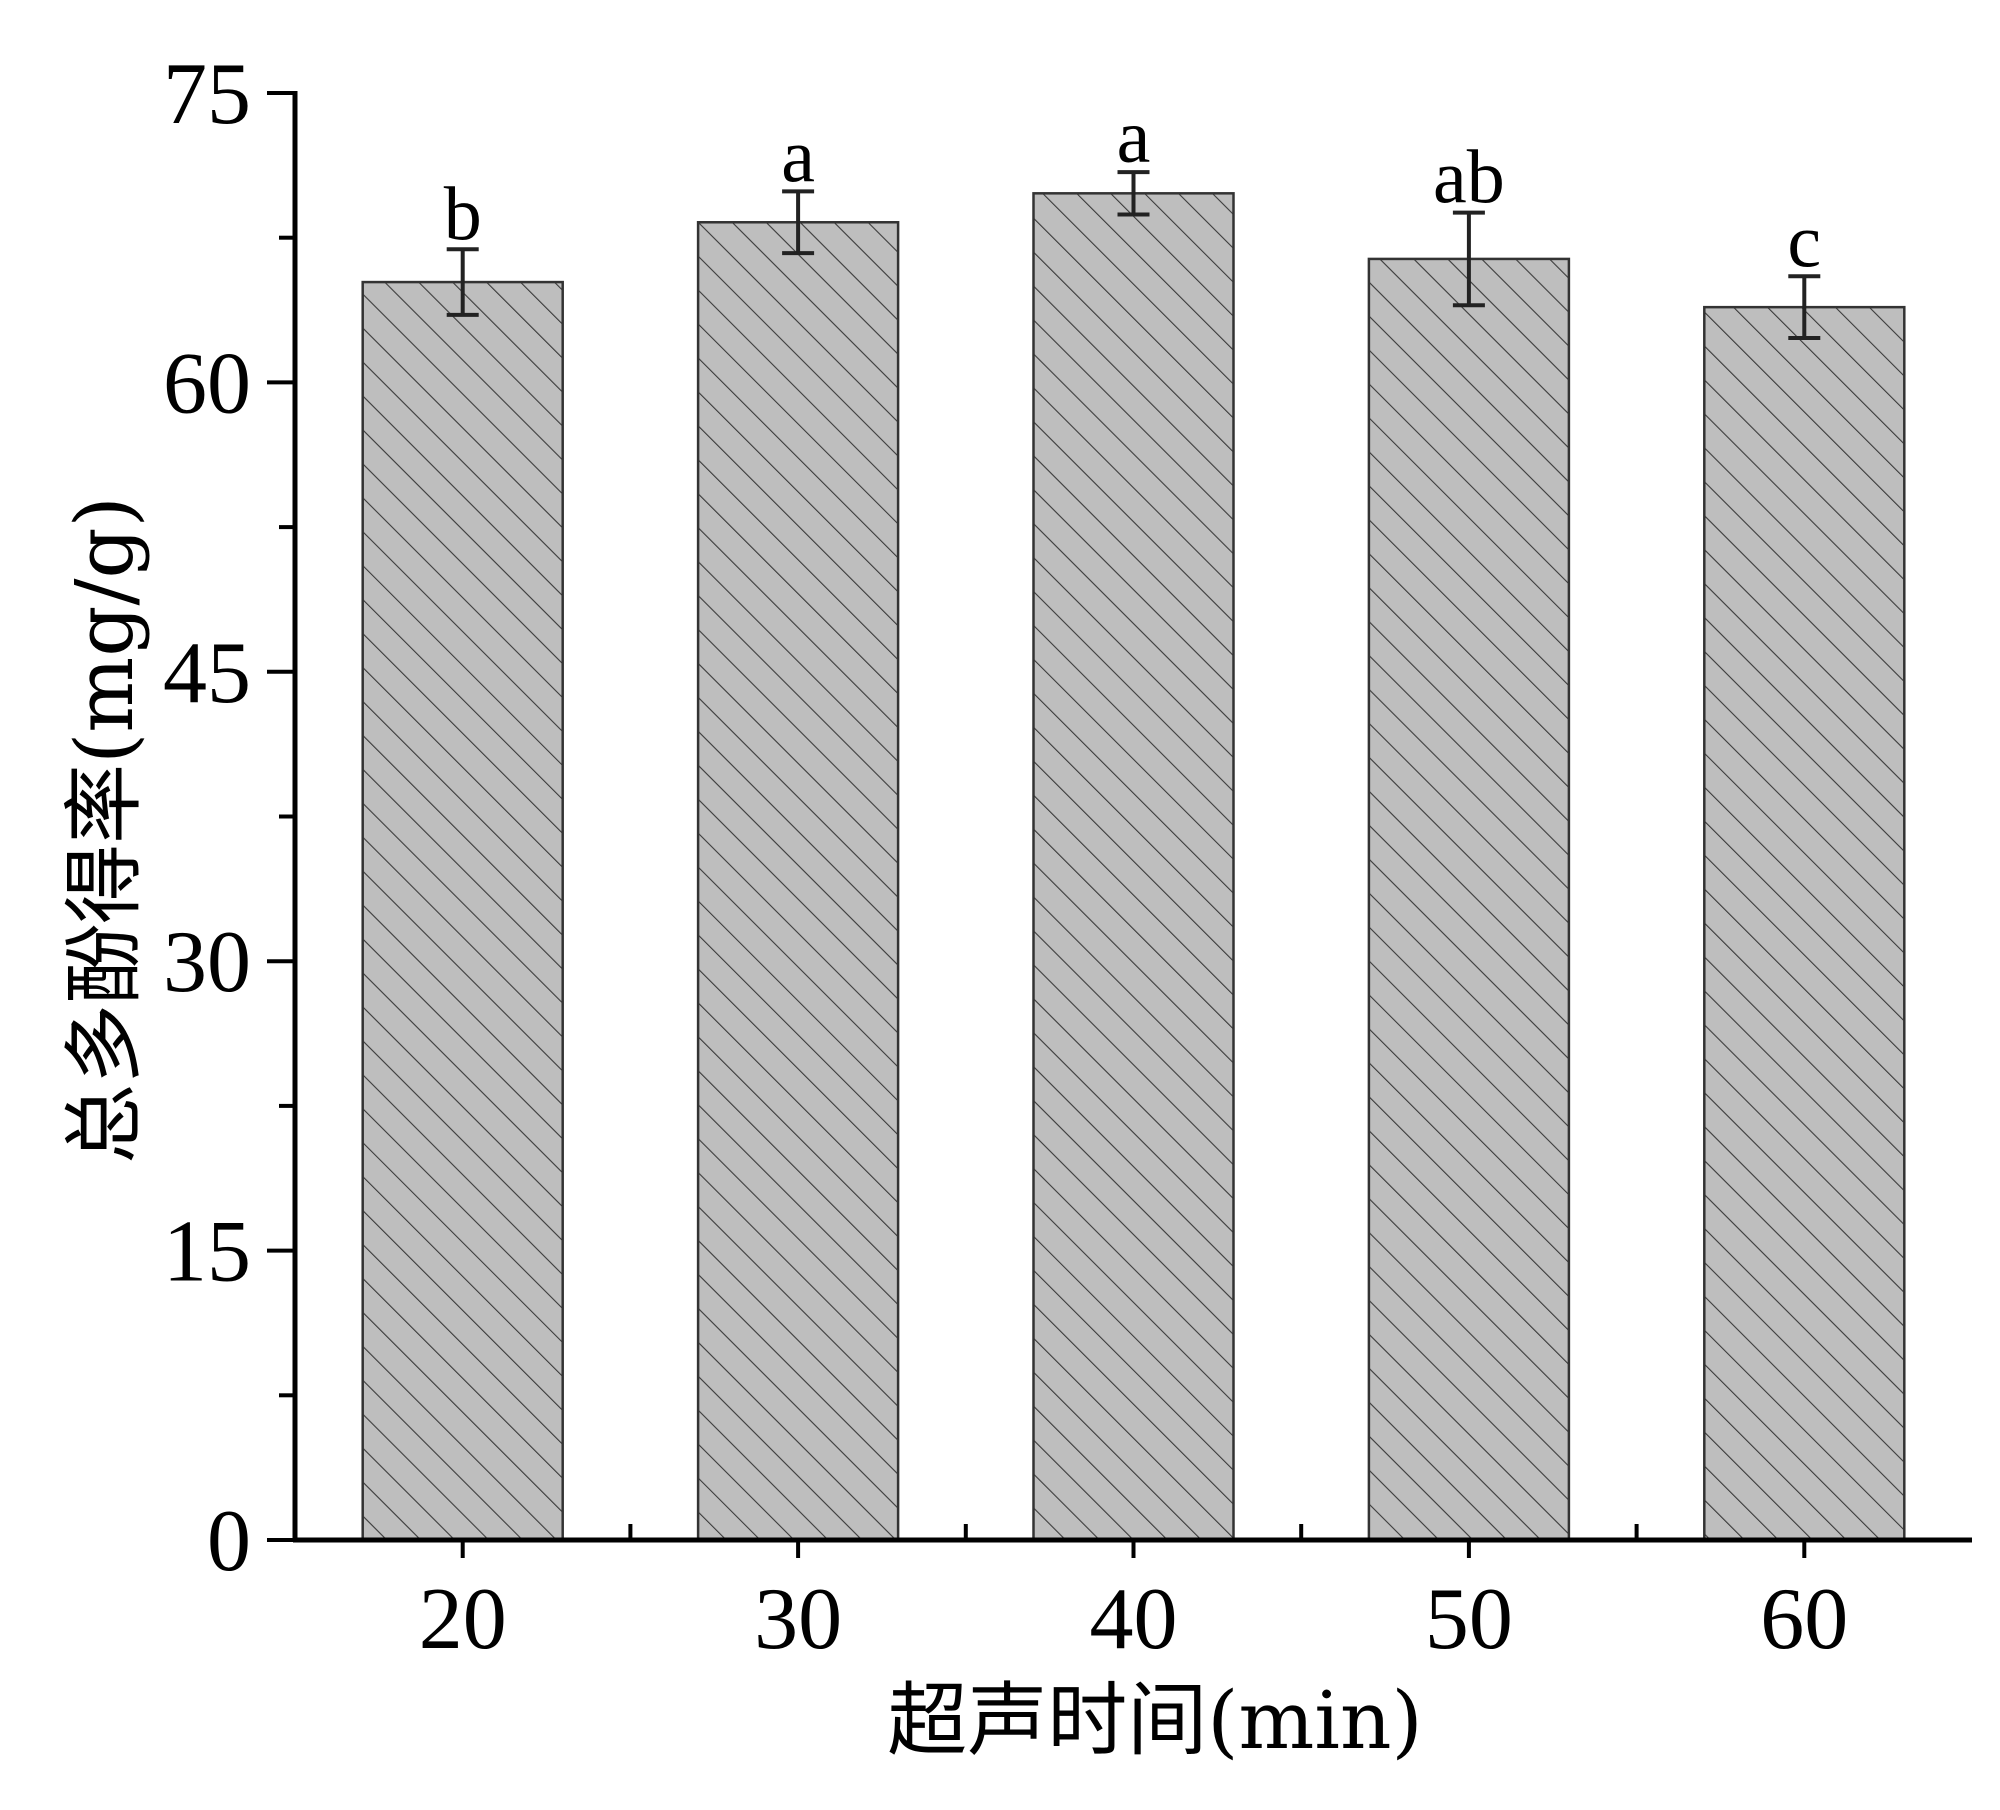 The height and width of the screenshot is (1810, 2000). Describe the element at coordinates (207, 383) in the screenshot. I see `y-tick-label-60: 60` at that location.